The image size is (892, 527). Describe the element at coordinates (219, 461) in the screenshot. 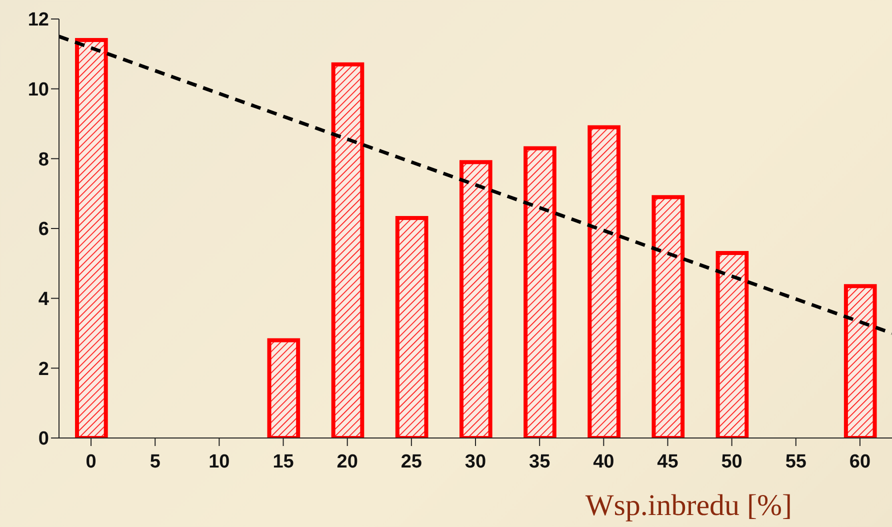

I see `x-tick-label: 10` at that location.